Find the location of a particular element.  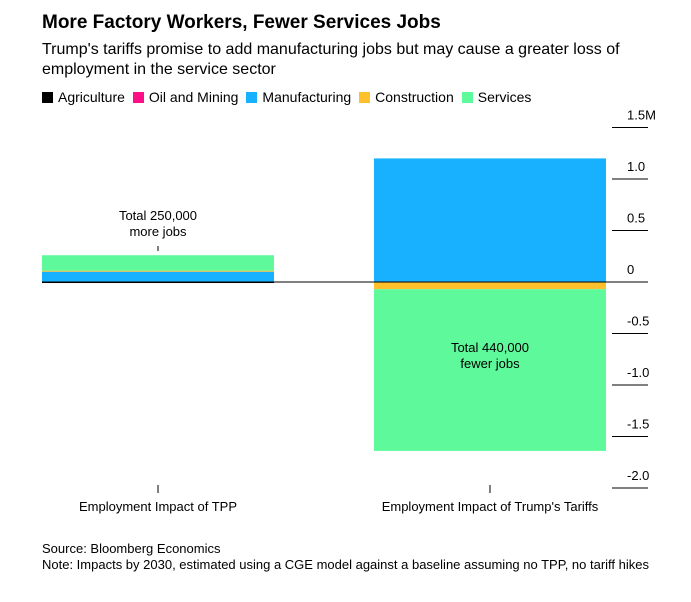

y-tick-label: 0 is located at coordinates (630, 269).